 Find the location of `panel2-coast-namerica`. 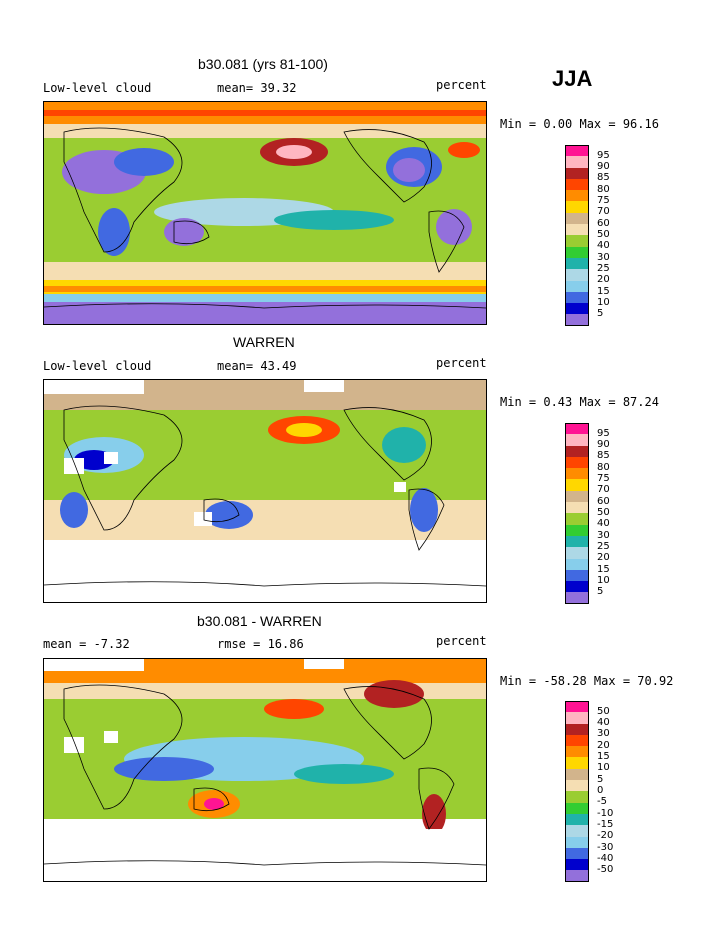

panel2-coast-namerica is located at coordinates (387, 444).